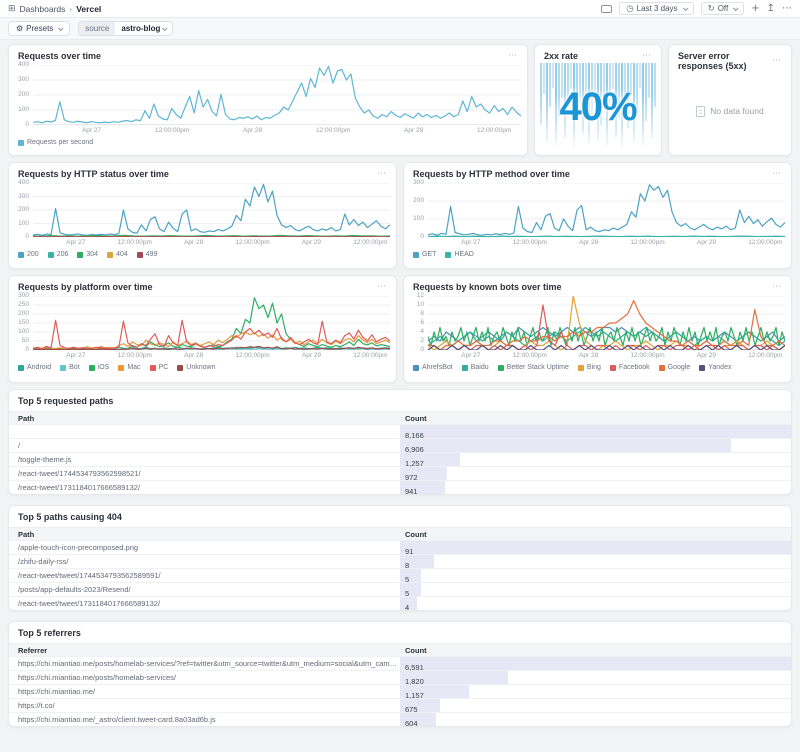  Describe the element at coordinates (787, 8) in the screenshot. I see `more-menu-button: ⋯` at that location.